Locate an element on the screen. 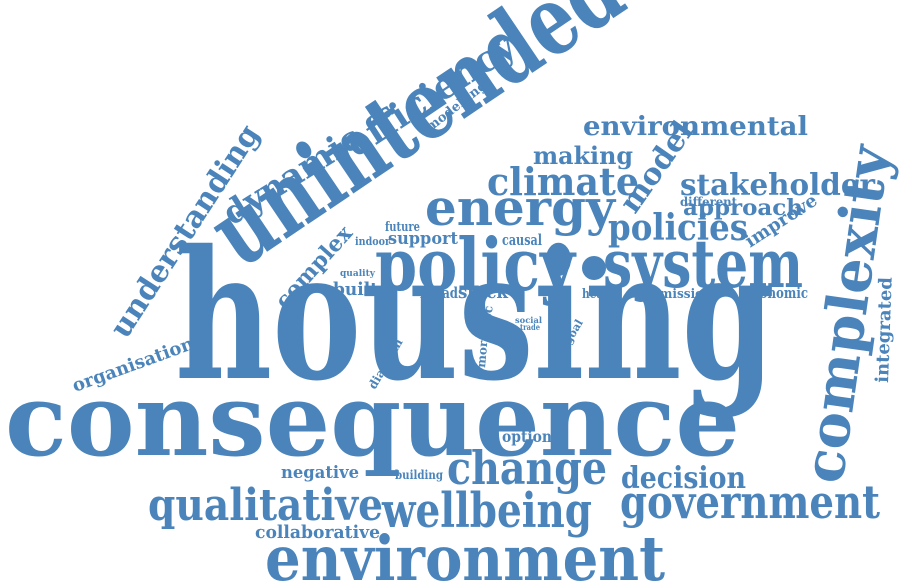 This screenshot has width=900, height=586. word-approach: approach is located at coordinates (743, 208).